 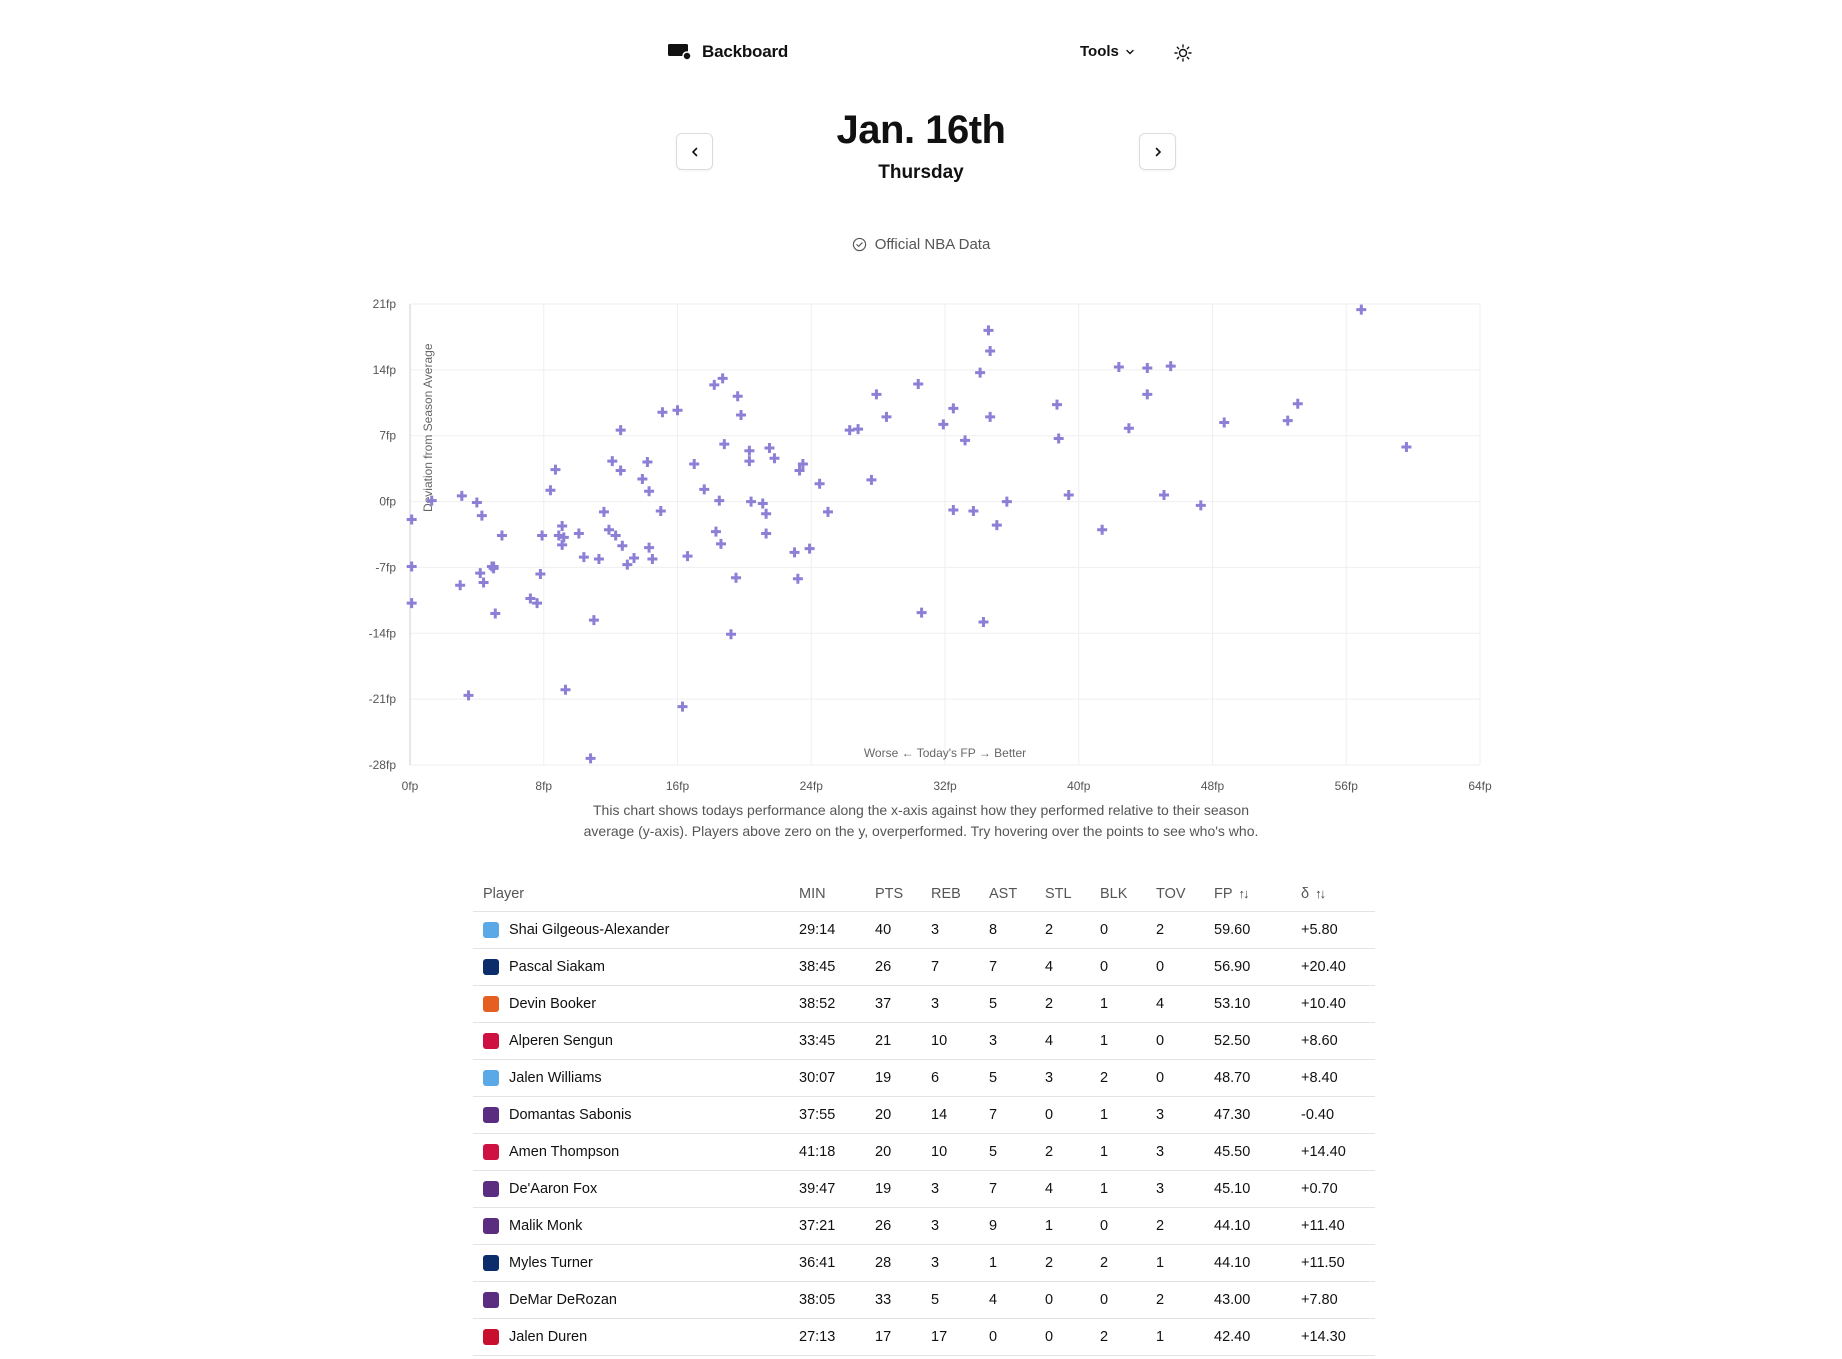 What do you see at coordinates (921, 130) in the screenshot?
I see `date-title: Jan. 16th` at bounding box center [921, 130].